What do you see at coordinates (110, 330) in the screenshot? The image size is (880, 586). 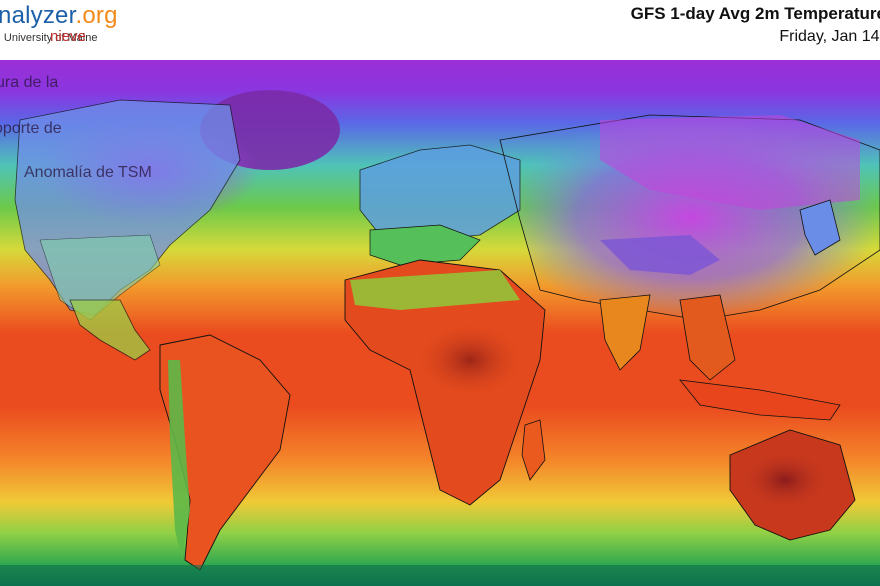 I see `mexico` at bounding box center [110, 330].